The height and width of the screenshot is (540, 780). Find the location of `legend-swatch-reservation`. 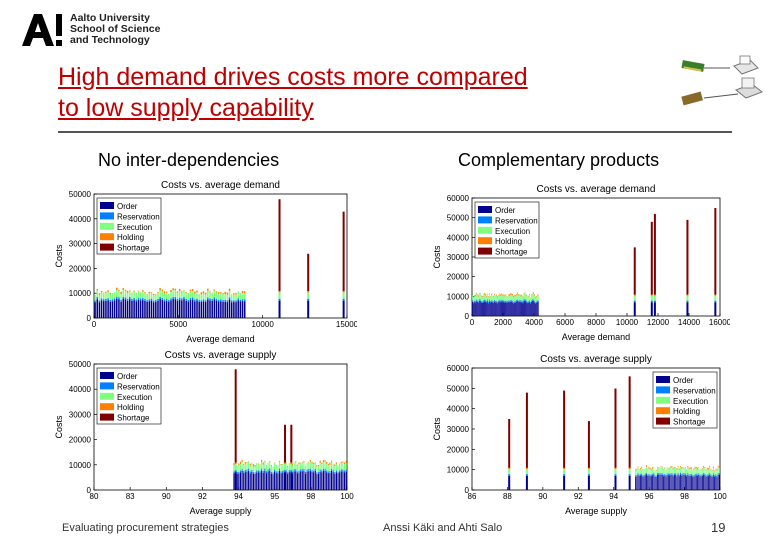

legend-swatch-reservation is located at coordinates (107, 386).